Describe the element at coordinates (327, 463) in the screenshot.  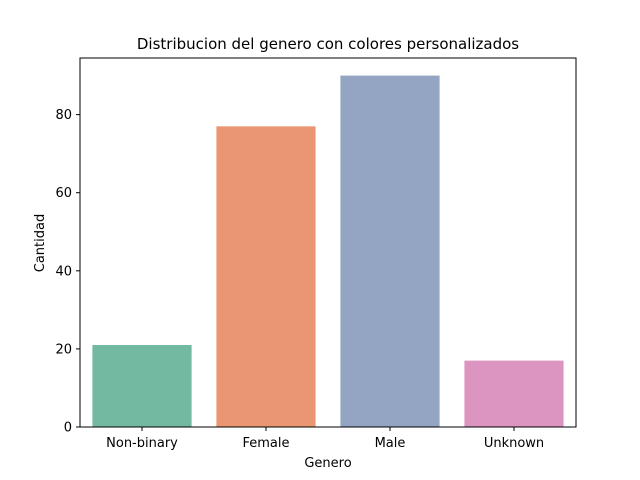
I see `x-axis-label: Genero` at that location.